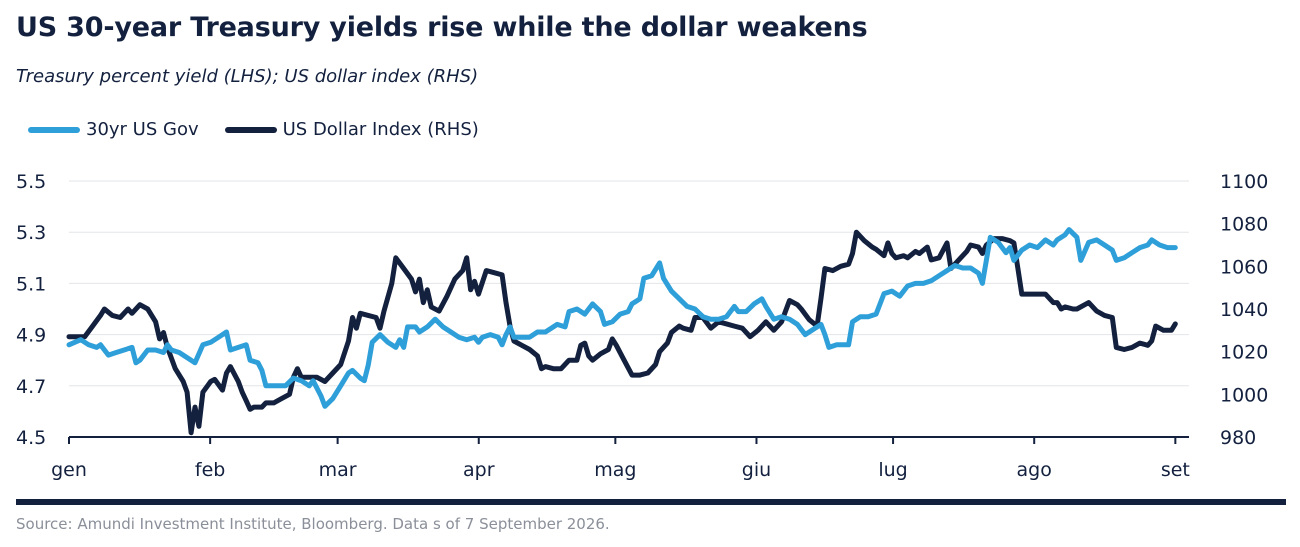 This screenshot has height=547, width=1300. I want to click on x-tick-label: apr, so click(479, 470).